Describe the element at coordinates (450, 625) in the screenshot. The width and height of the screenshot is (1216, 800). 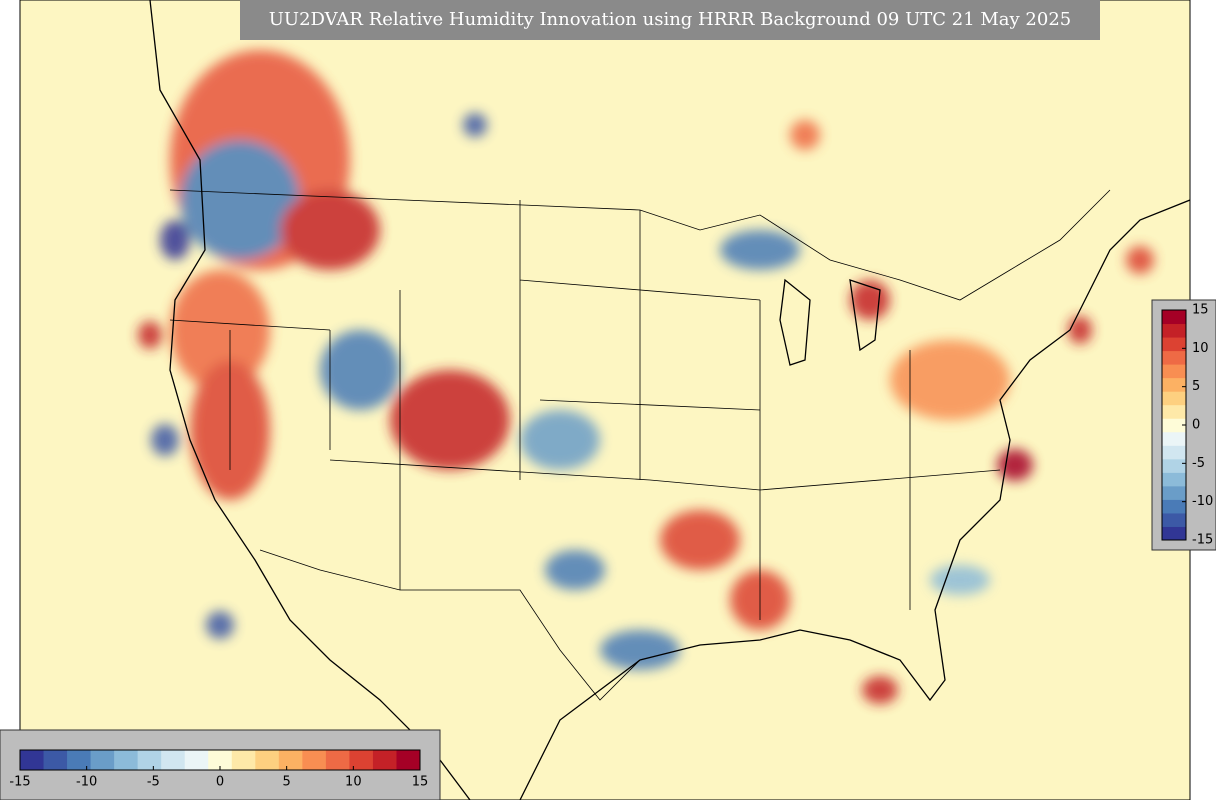
I see `mexico-border` at that location.